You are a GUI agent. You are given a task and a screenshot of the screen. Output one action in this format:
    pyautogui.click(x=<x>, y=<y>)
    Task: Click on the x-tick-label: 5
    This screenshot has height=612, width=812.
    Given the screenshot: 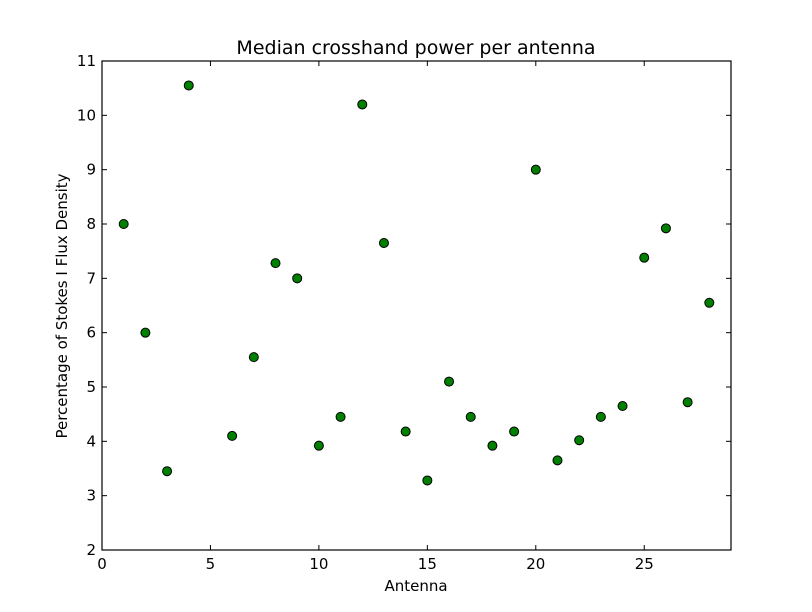 What is the action you would take?
    pyautogui.click(x=211, y=564)
    